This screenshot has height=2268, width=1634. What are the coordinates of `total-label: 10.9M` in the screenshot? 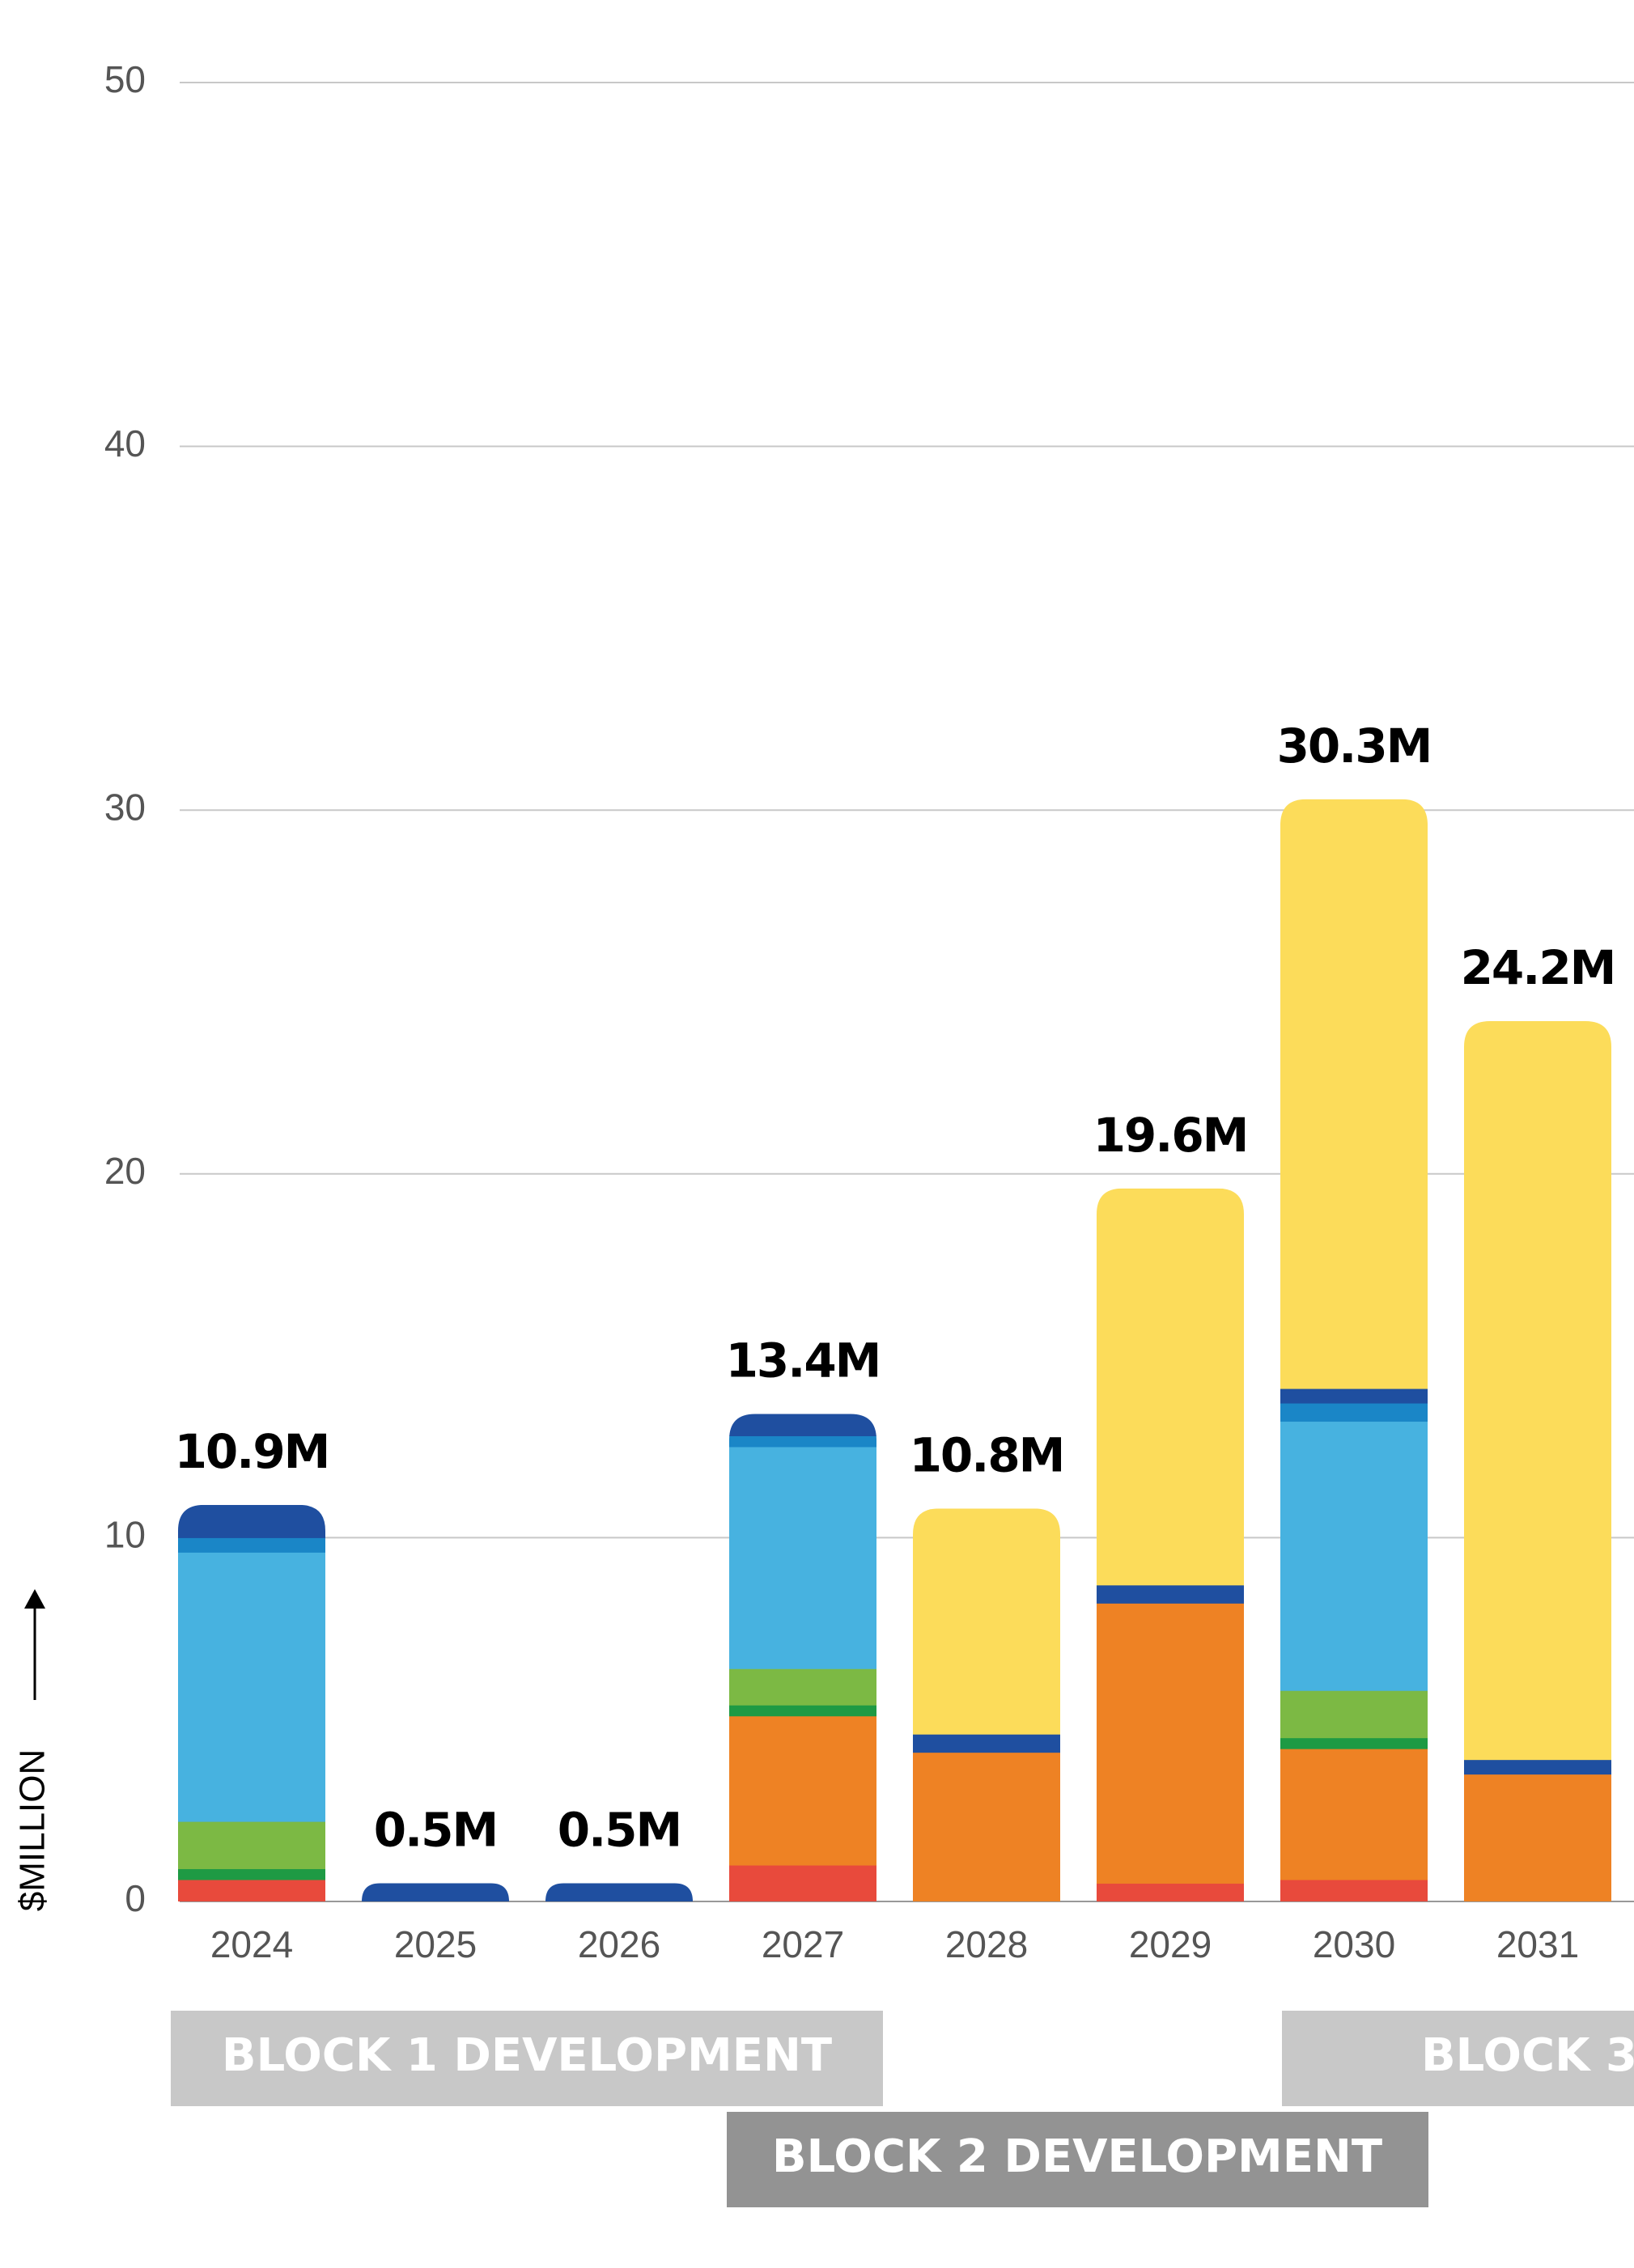 It's located at (252, 1451).